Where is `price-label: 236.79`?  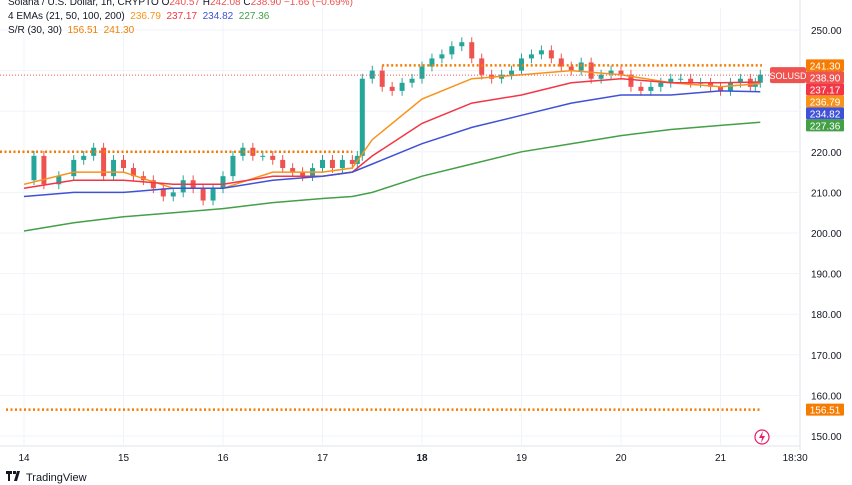
price-label: 236.79 is located at coordinates (825, 102).